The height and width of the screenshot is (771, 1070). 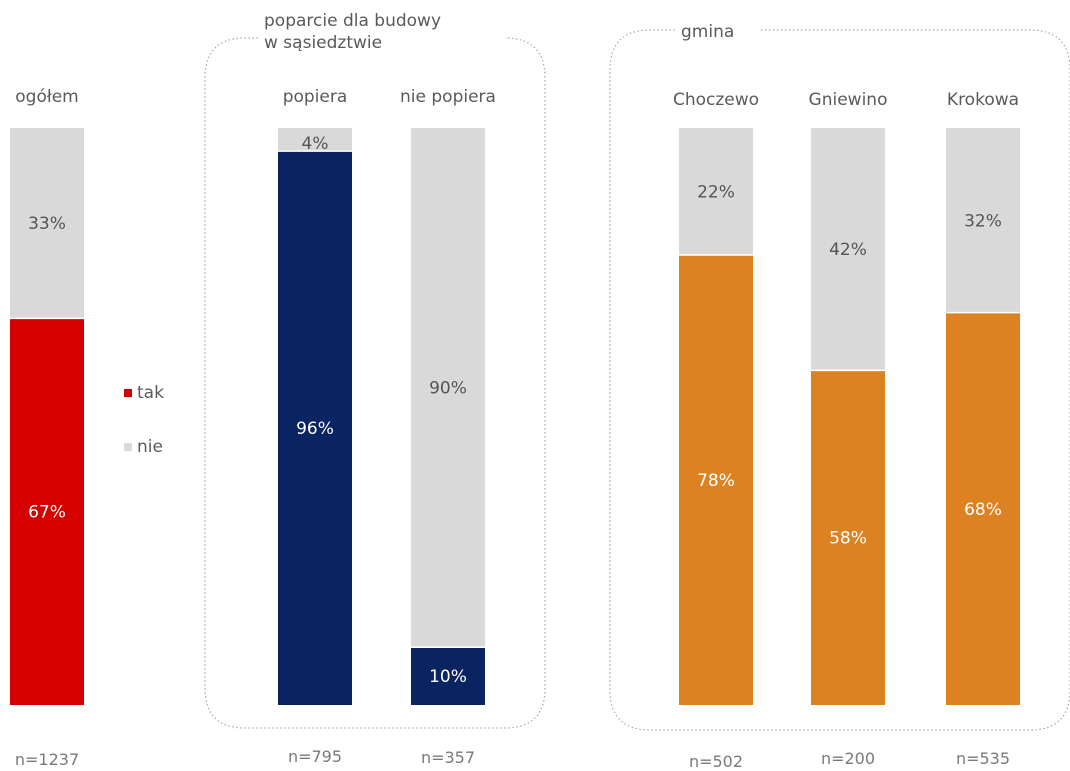 I want to click on bar-segment-tak-popiera, so click(x=315, y=428).